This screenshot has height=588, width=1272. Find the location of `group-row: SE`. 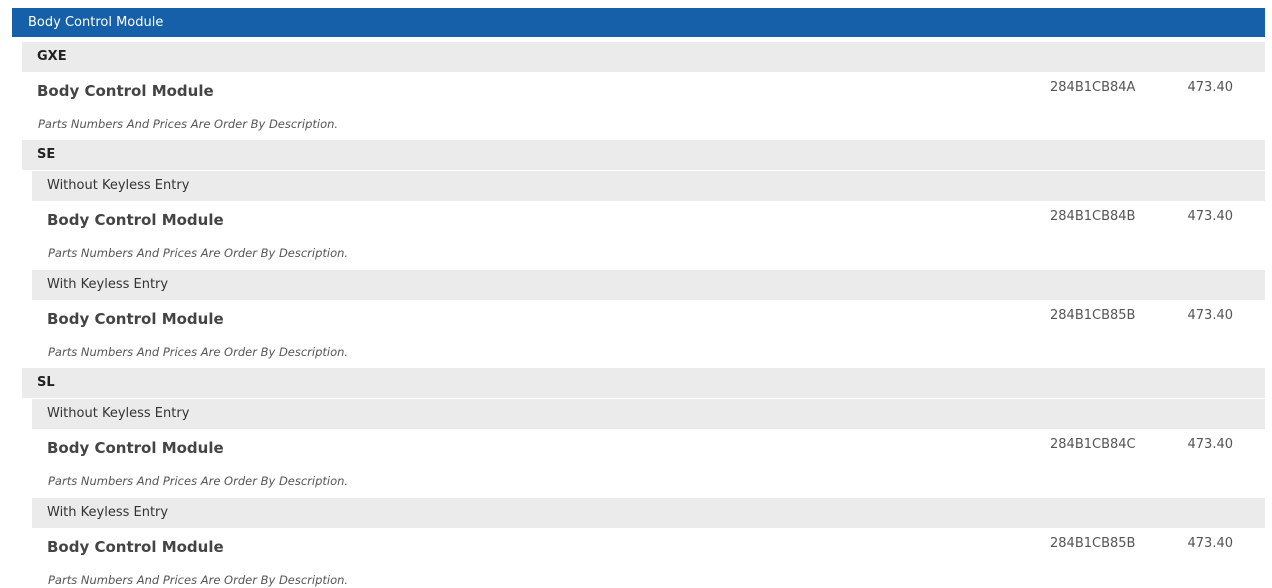

group-row: SE is located at coordinates (643, 155).